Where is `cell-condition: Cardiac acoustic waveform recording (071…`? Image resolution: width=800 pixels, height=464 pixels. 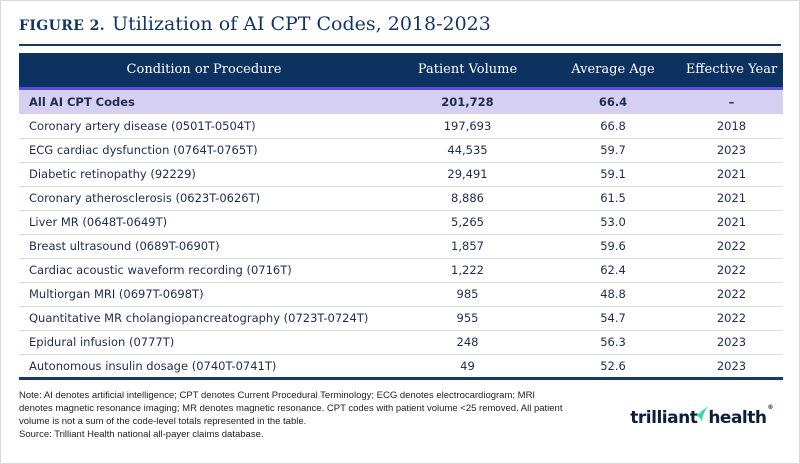 cell-condition: Cardiac acoustic waveform recording (071… is located at coordinates (204, 269).